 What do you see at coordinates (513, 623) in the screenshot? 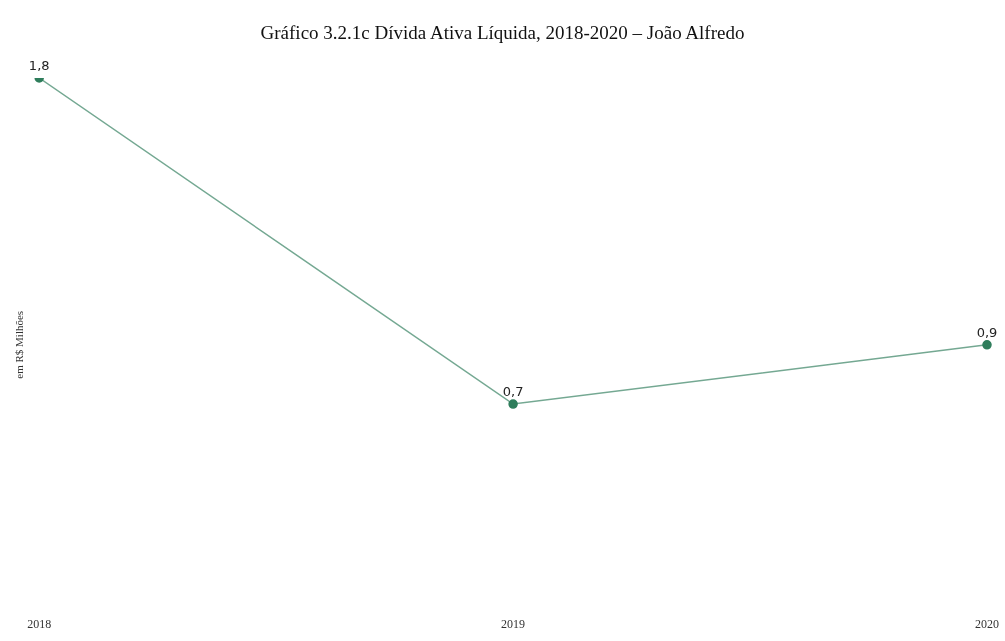
I see `x-tick-label: 2019` at bounding box center [513, 623].